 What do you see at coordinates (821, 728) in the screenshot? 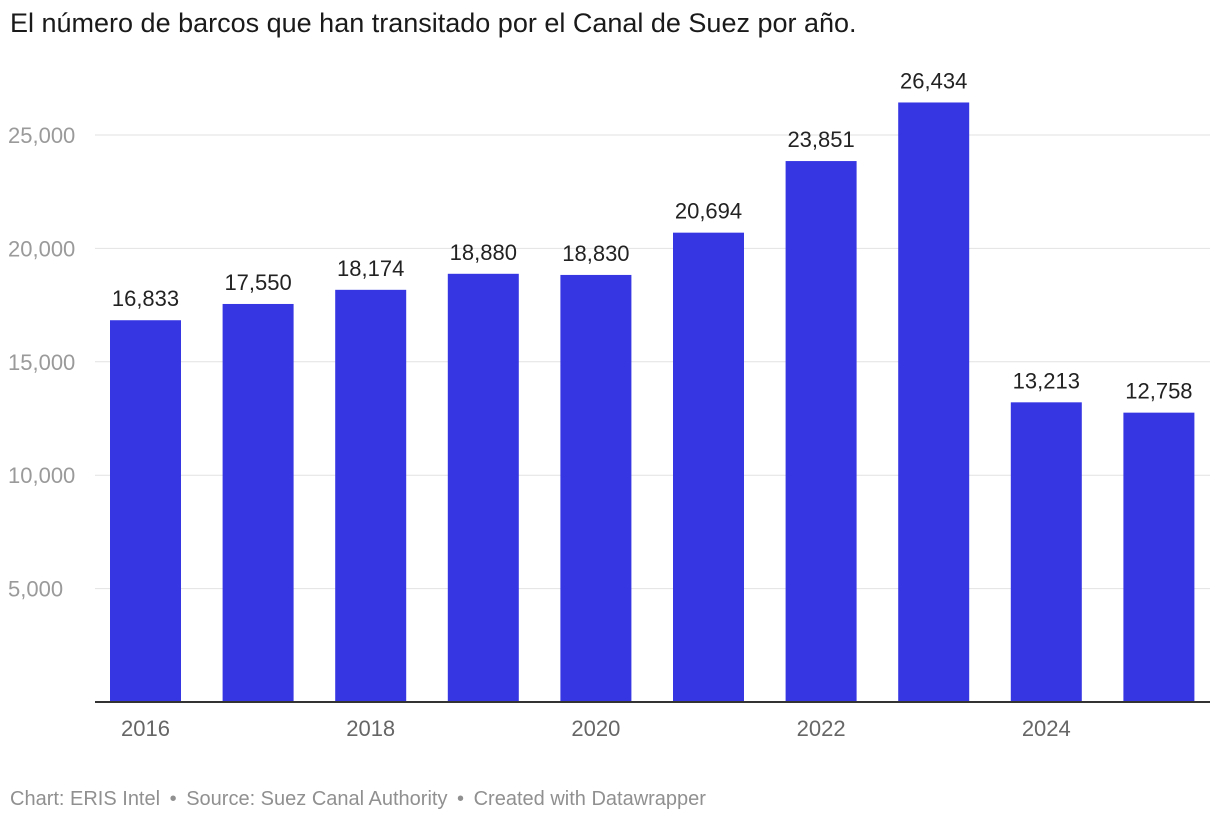
I see `x-tick-label: 2022` at bounding box center [821, 728].